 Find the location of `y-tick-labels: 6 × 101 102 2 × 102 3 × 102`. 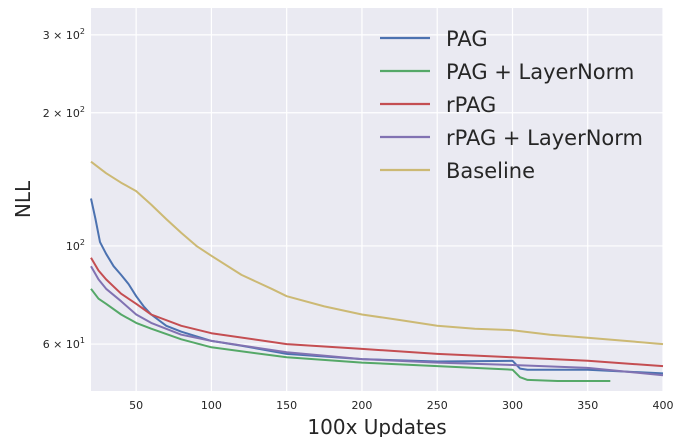

y-tick-labels: 6 × 101 102 2 × 102 3 × 102 is located at coordinates (64, 189).